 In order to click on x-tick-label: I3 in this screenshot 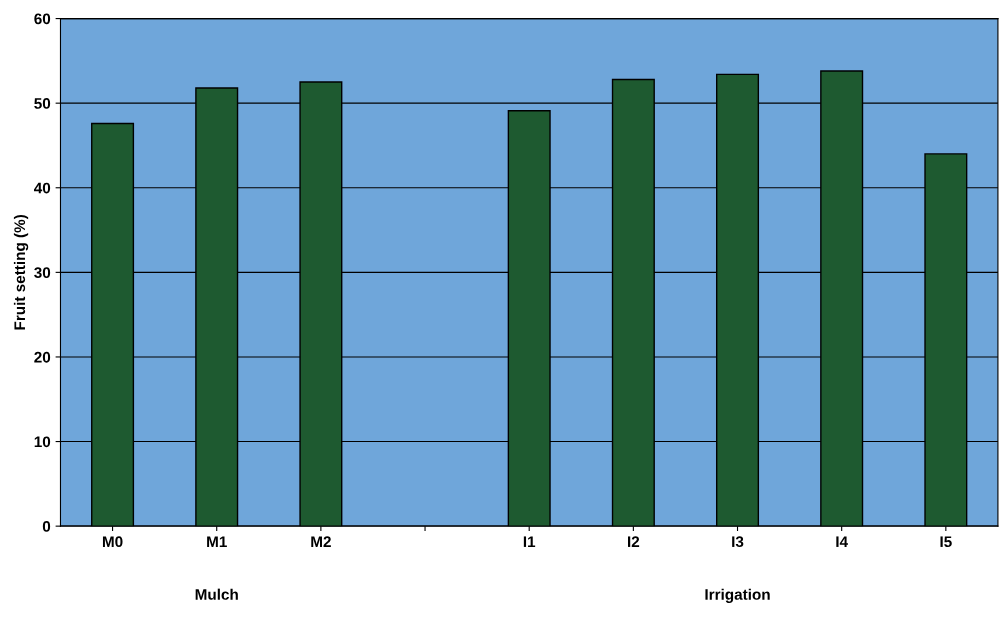, I will do `click(738, 542)`.